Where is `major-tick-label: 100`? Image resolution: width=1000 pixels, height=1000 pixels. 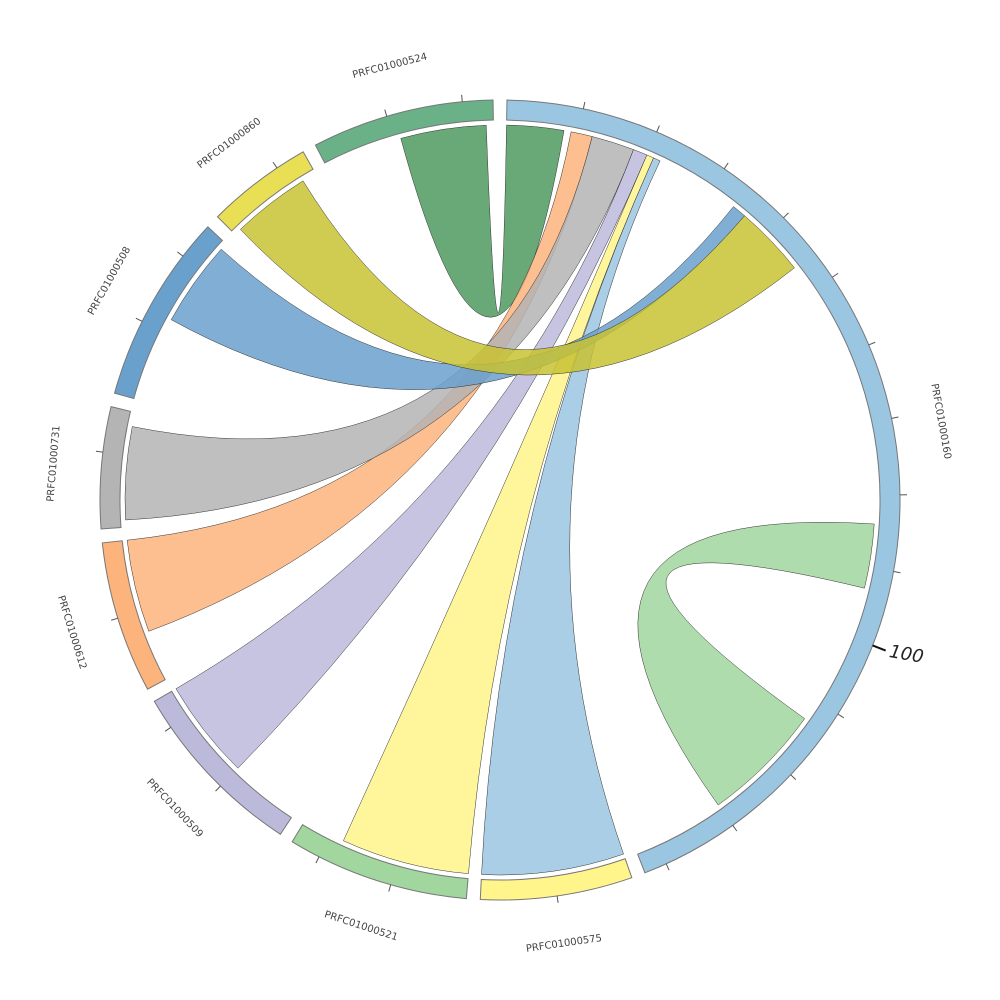 major-tick-label: 100 is located at coordinates (906, 654).